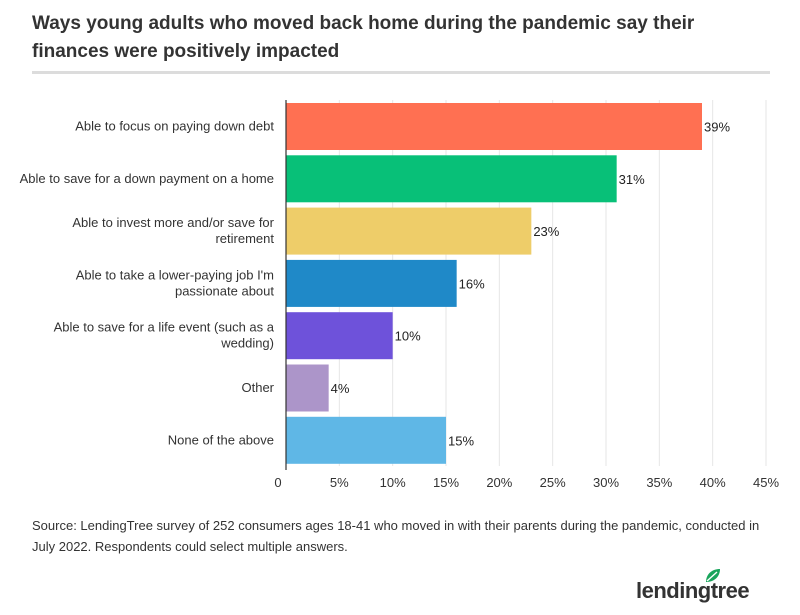 The width and height of the screenshot is (800, 615). I want to click on x-tick-label: 0, so click(277, 482).